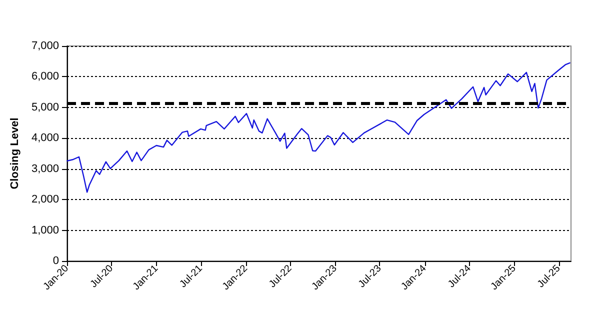 This screenshot has height=322, width=613. What do you see at coordinates (45, 46) in the screenshot?
I see `y-tick-label: 7,000` at bounding box center [45, 46].